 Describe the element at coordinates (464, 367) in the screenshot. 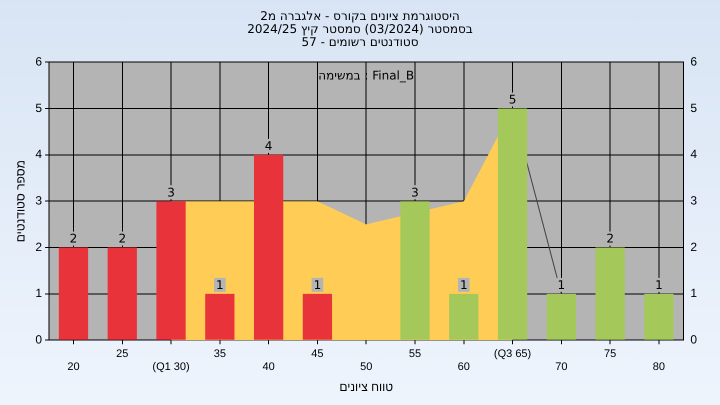

I see `x-tick-label: 60` at that location.